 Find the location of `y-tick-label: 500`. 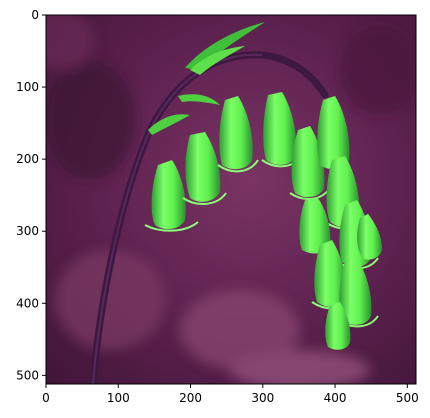

y-tick-label: 500 is located at coordinates (27, 375).